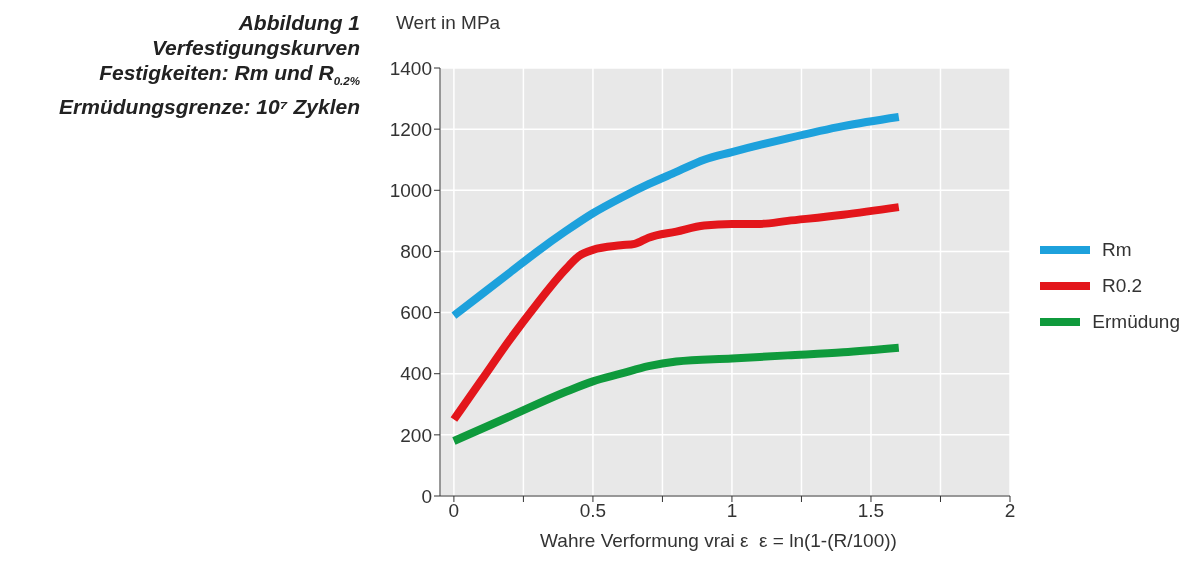 This screenshot has height=572, width=1188. What do you see at coordinates (1135, 322) in the screenshot?
I see `legend-label: Ermüdung` at bounding box center [1135, 322].